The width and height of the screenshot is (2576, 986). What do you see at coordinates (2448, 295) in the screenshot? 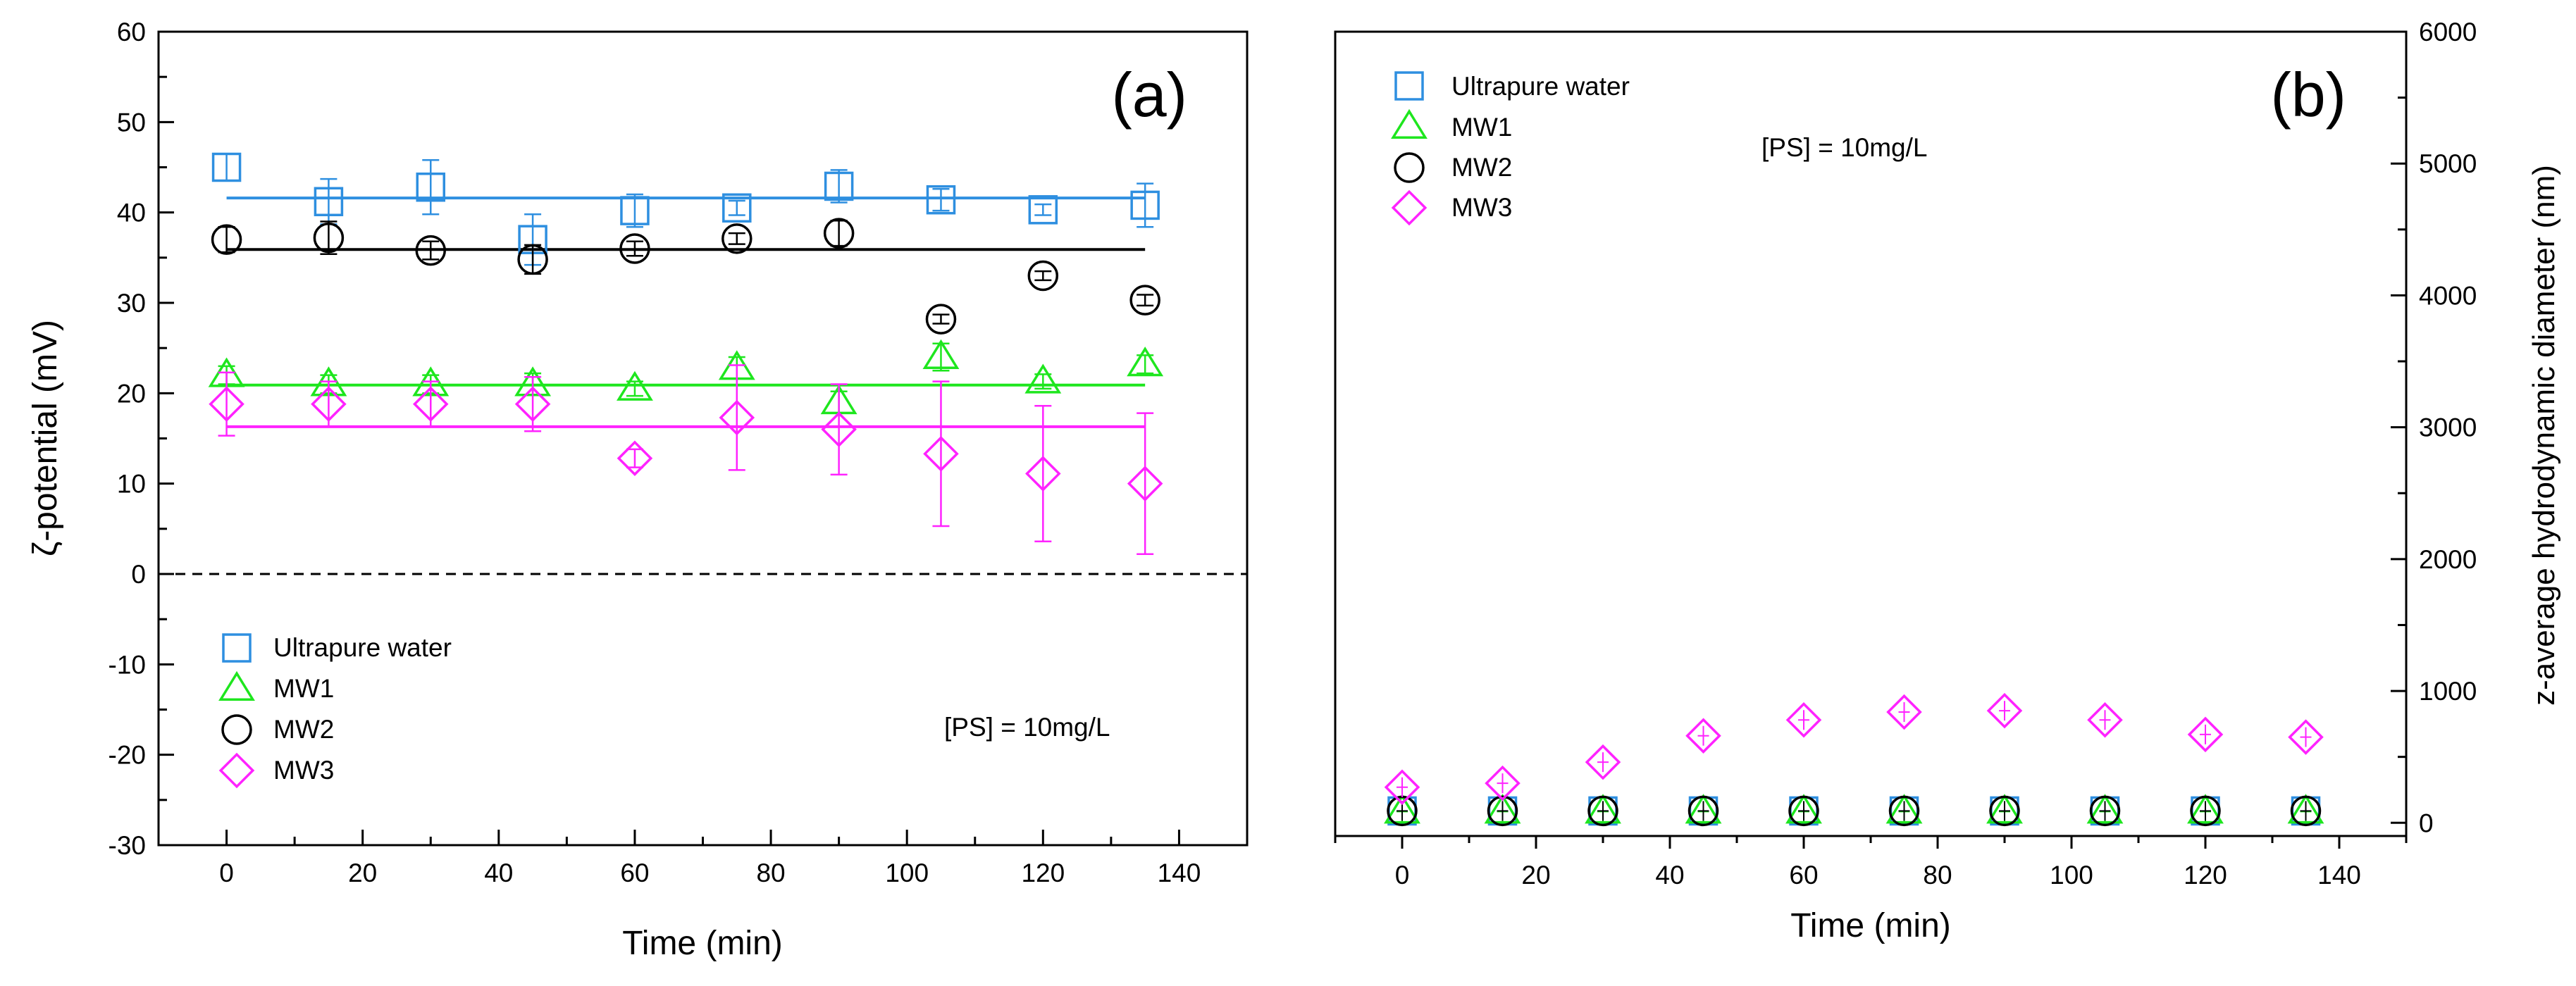
I see `panel-b-y-tick-label: 4000` at bounding box center [2448, 295].